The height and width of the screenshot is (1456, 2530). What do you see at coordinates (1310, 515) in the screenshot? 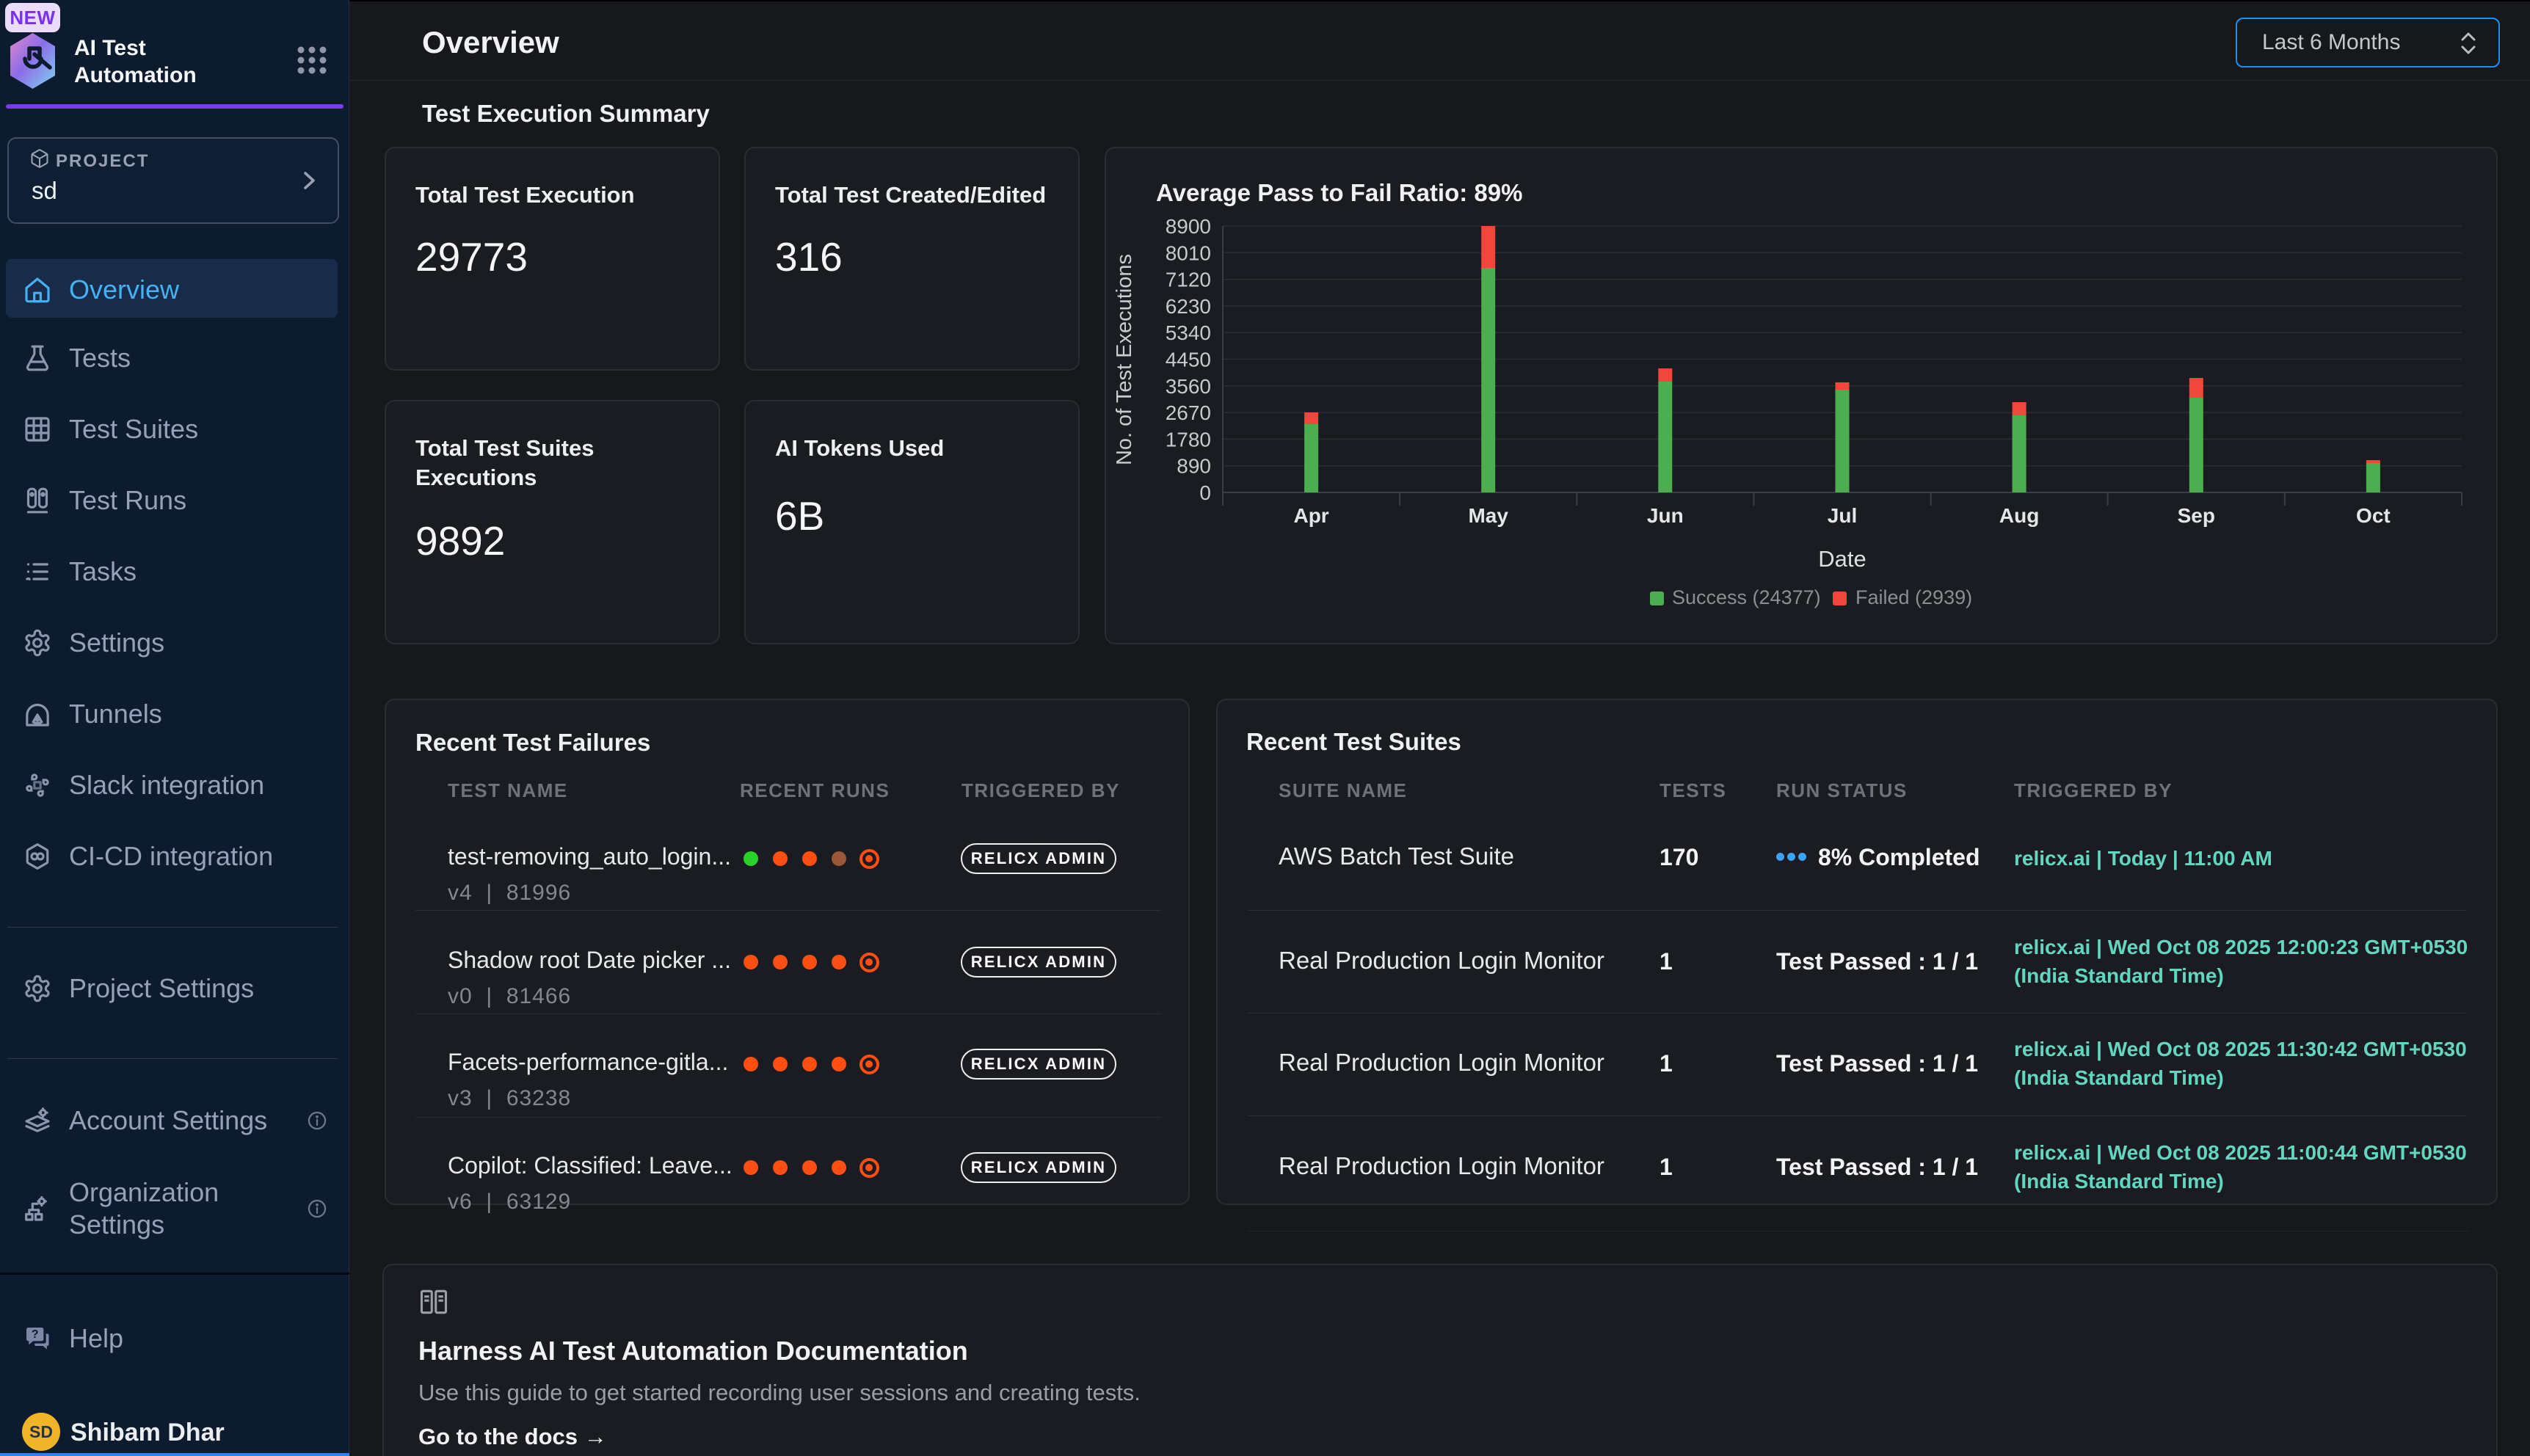
I see `svg-text: Apr` at bounding box center [1310, 515].